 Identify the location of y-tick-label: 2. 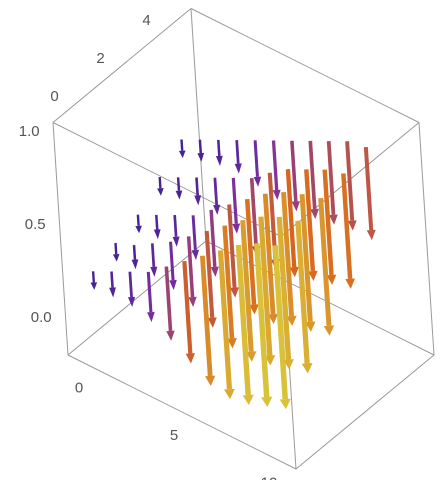
(100, 58).